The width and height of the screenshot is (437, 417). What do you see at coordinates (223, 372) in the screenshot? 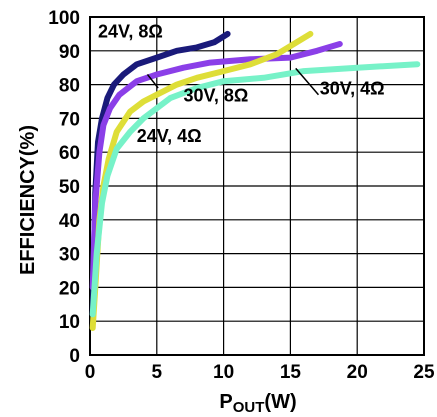
I see `x-tick-label-2: 10` at bounding box center [223, 372].